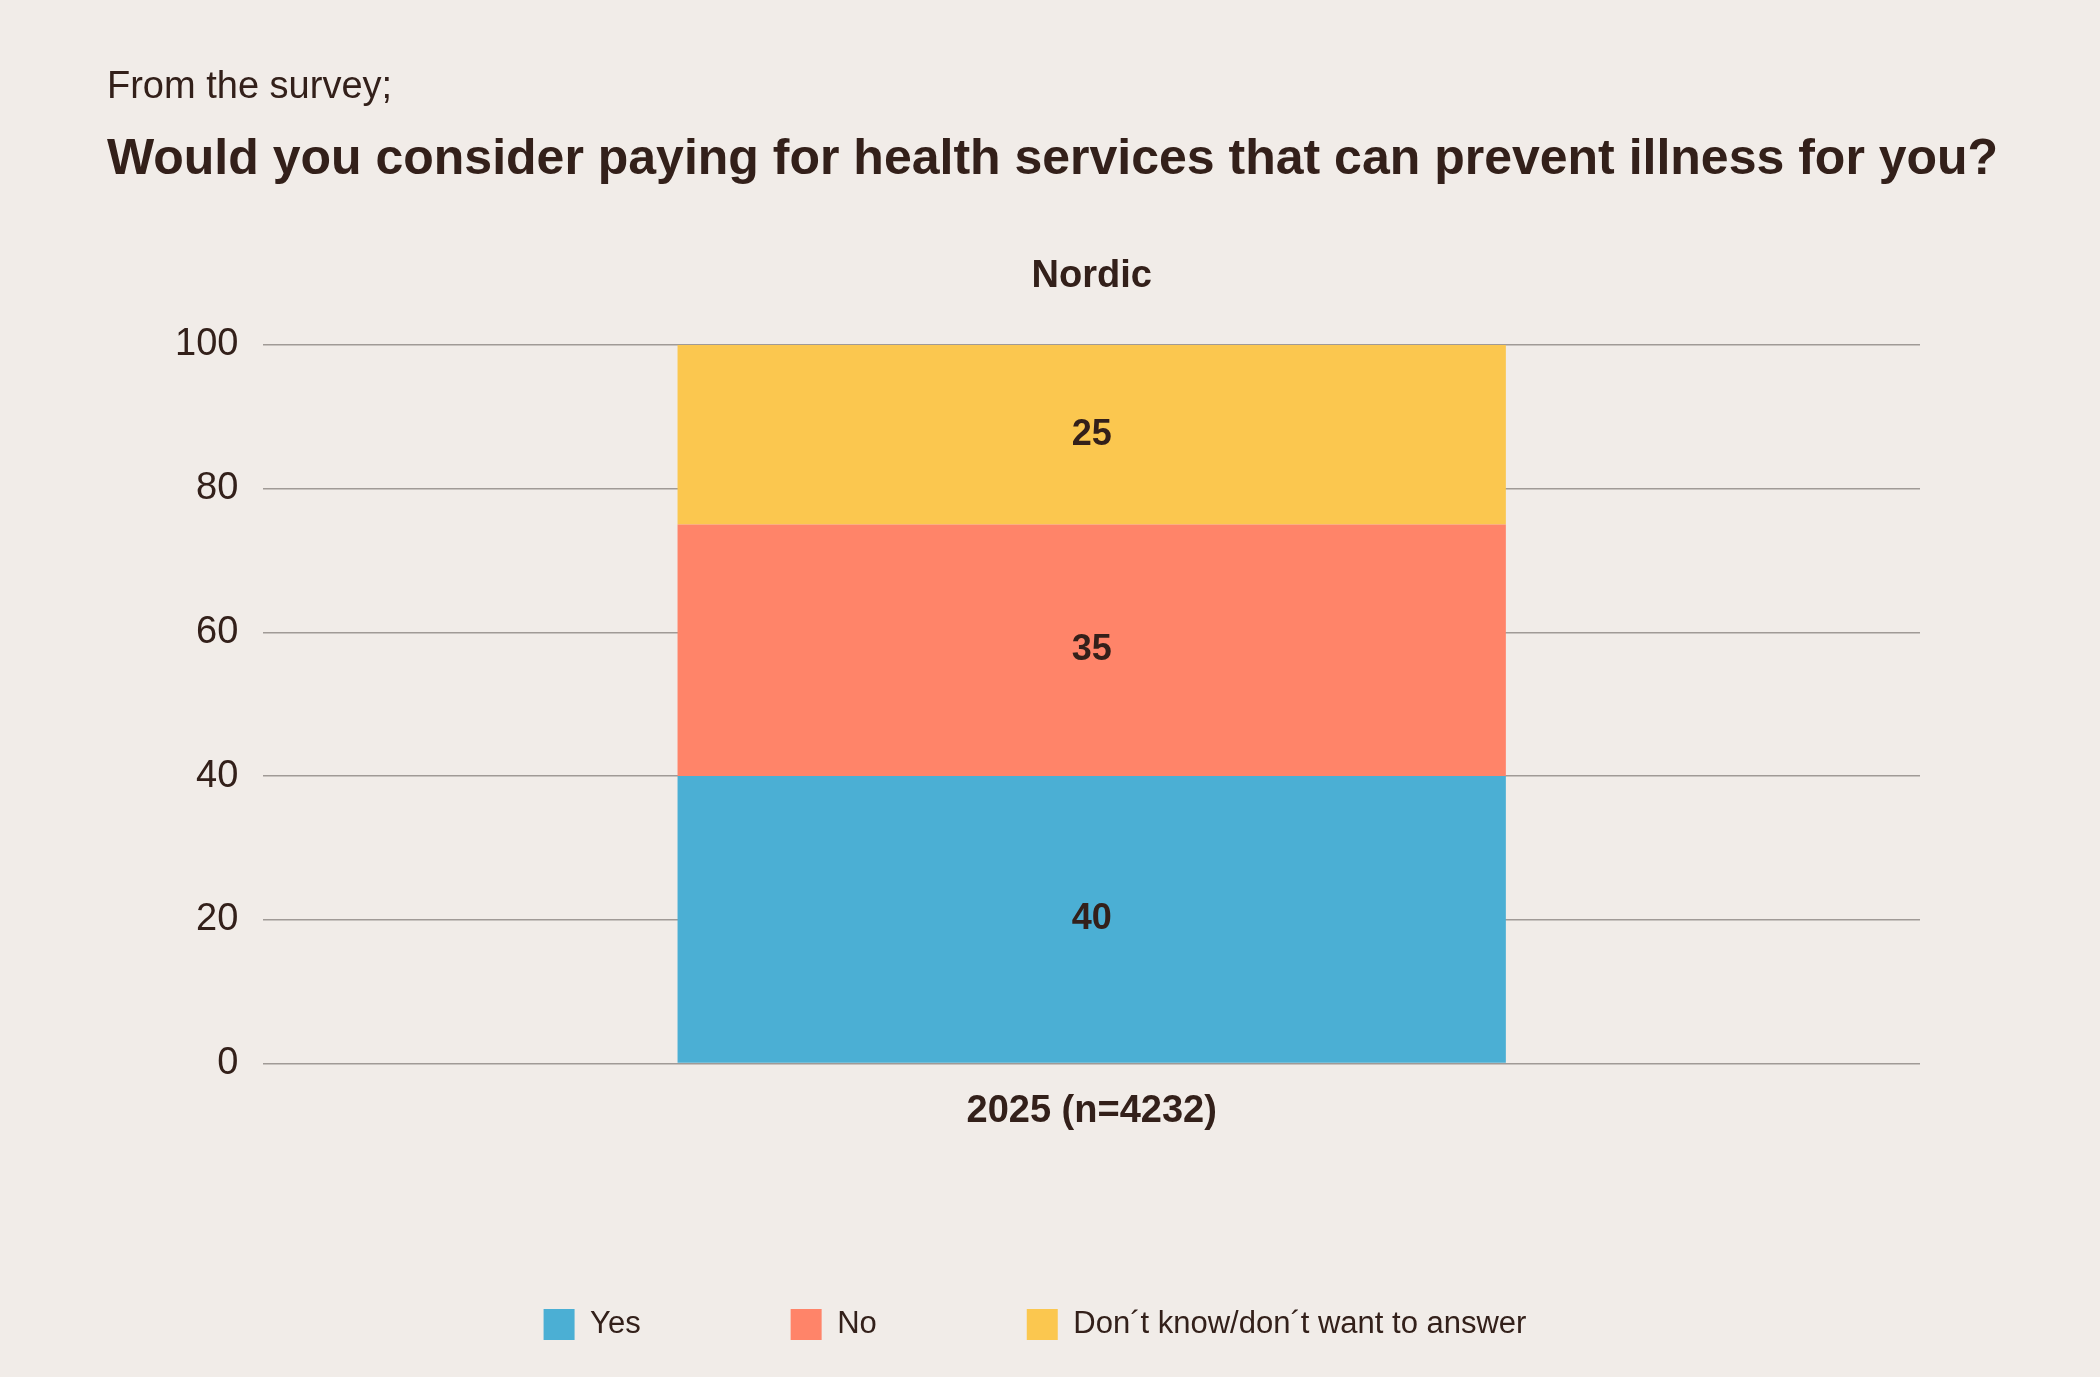 This screenshot has width=2100, height=1377. Describe the element at coordinates (1300, 1323) in the screenshot. I see `legend-label: Don´t know/don´t want to answer` at that location.